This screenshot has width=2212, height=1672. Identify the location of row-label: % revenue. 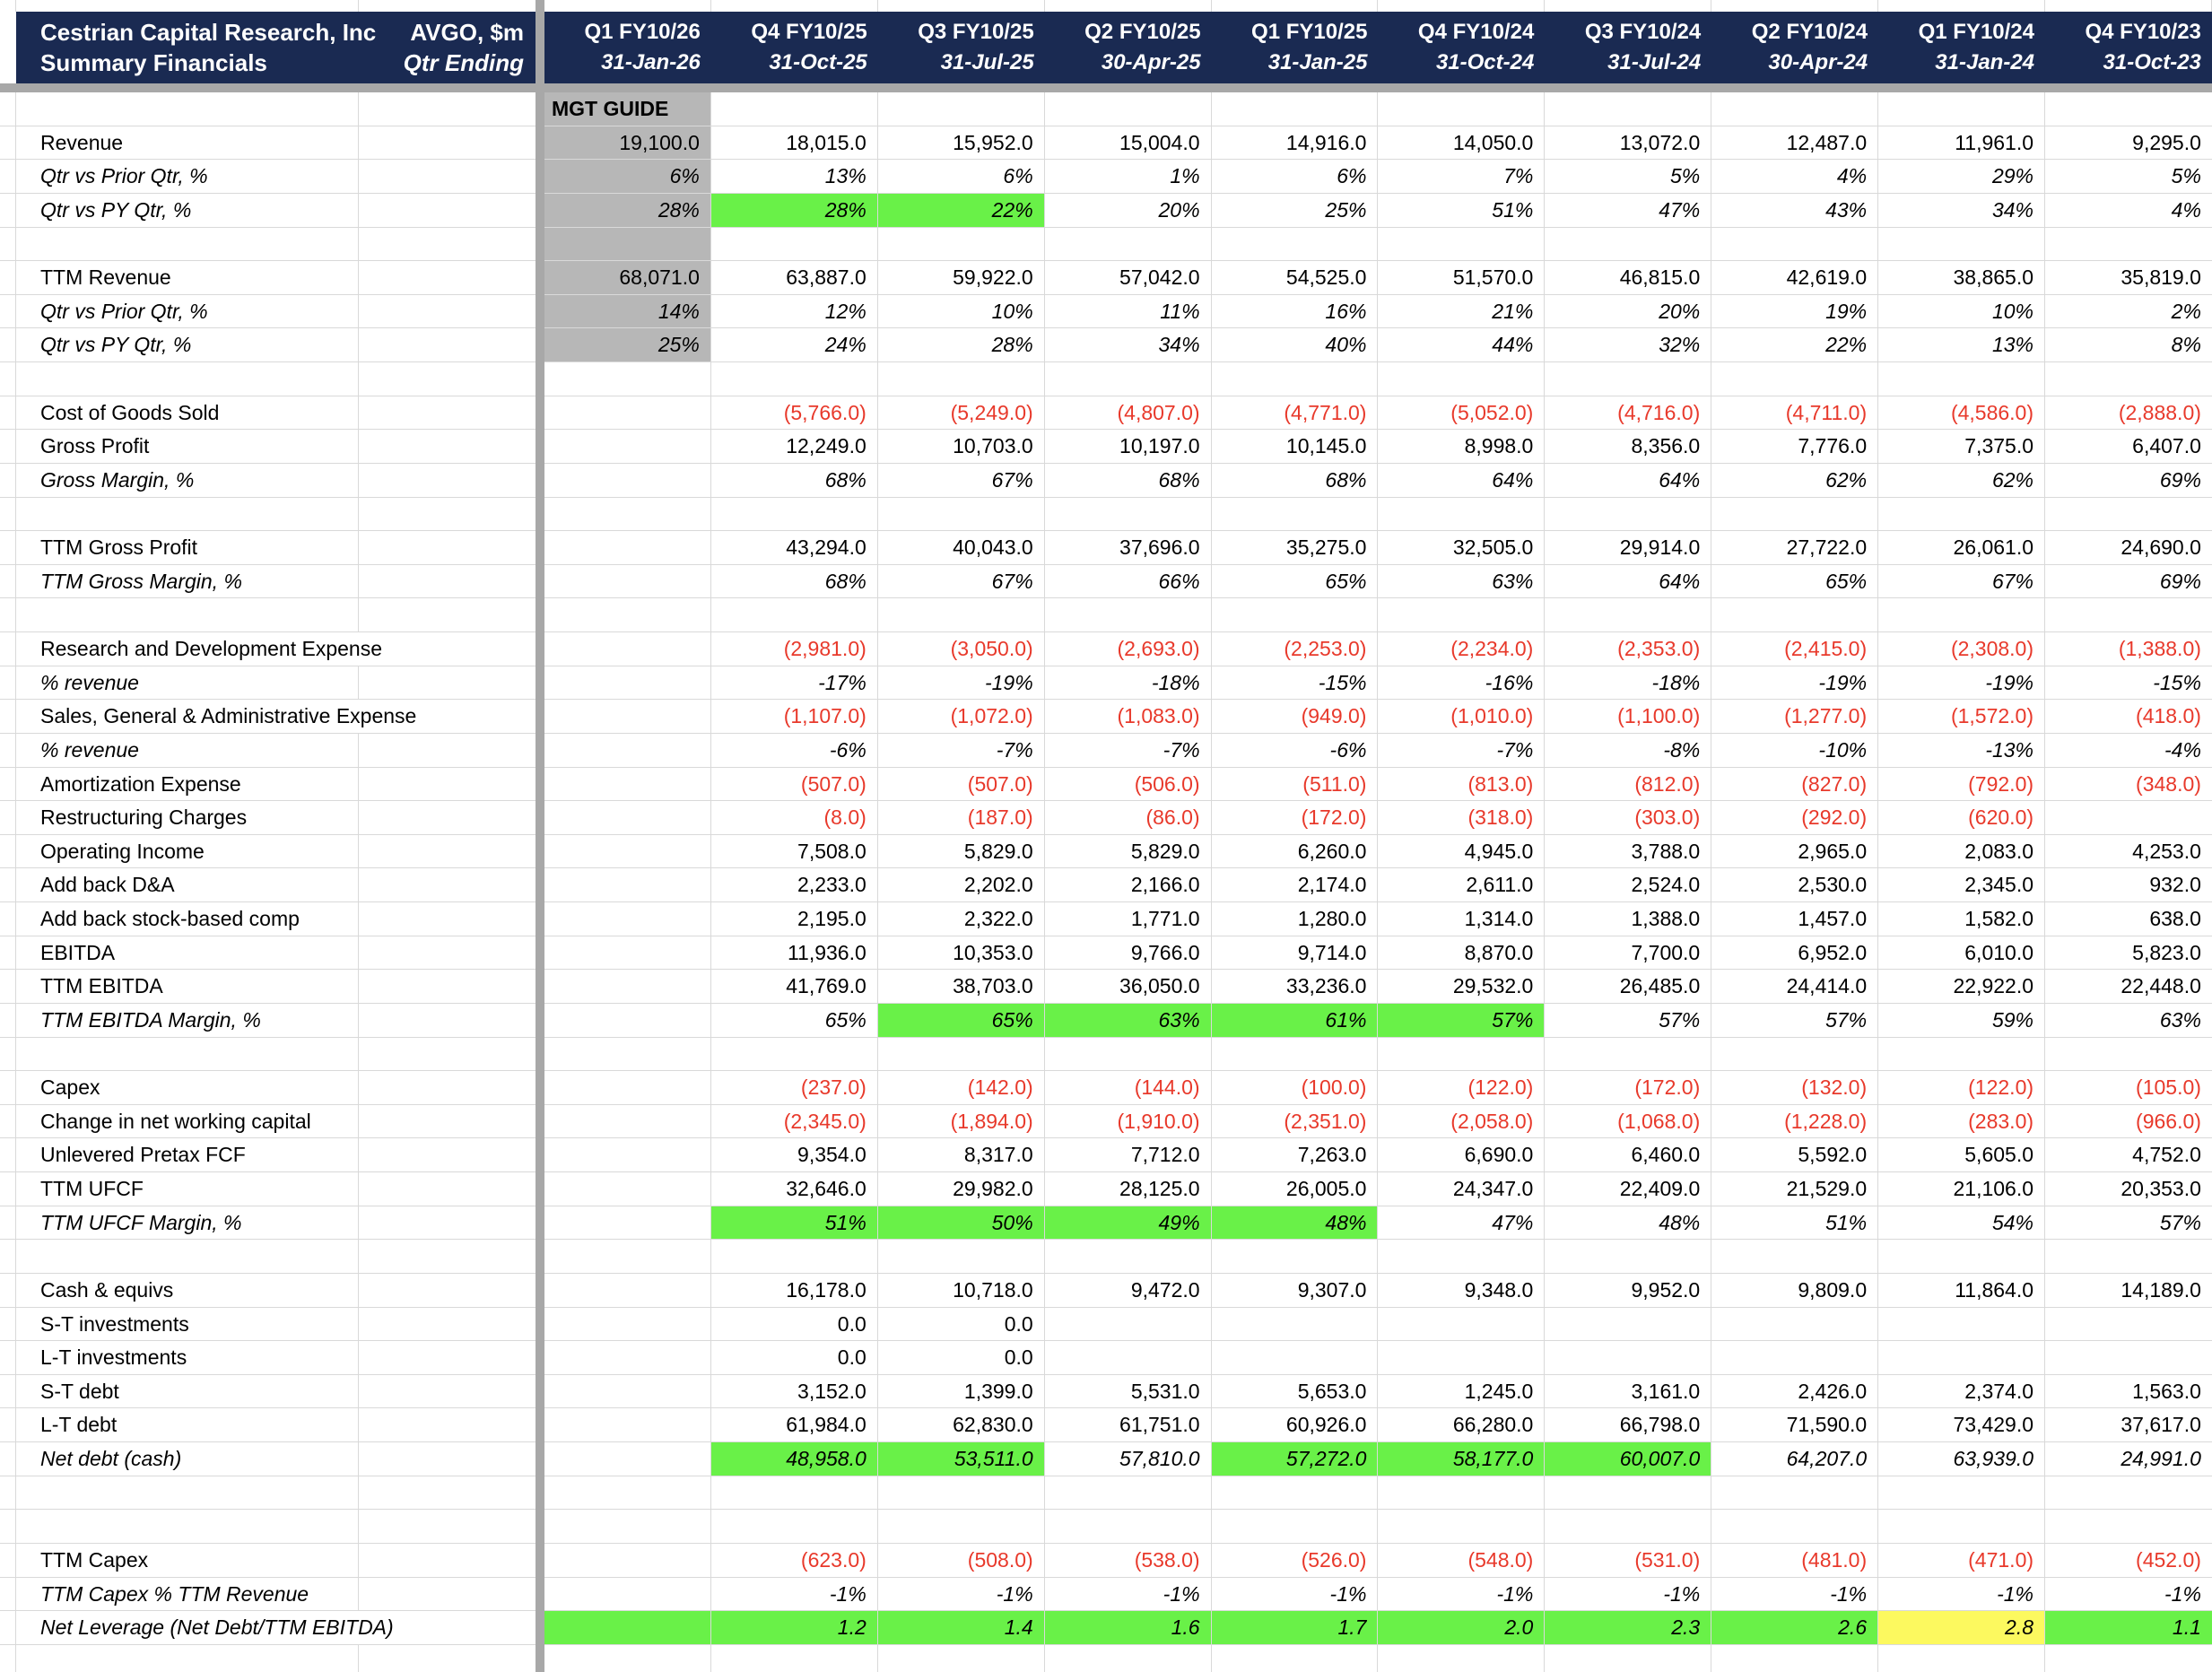
(187, 750).